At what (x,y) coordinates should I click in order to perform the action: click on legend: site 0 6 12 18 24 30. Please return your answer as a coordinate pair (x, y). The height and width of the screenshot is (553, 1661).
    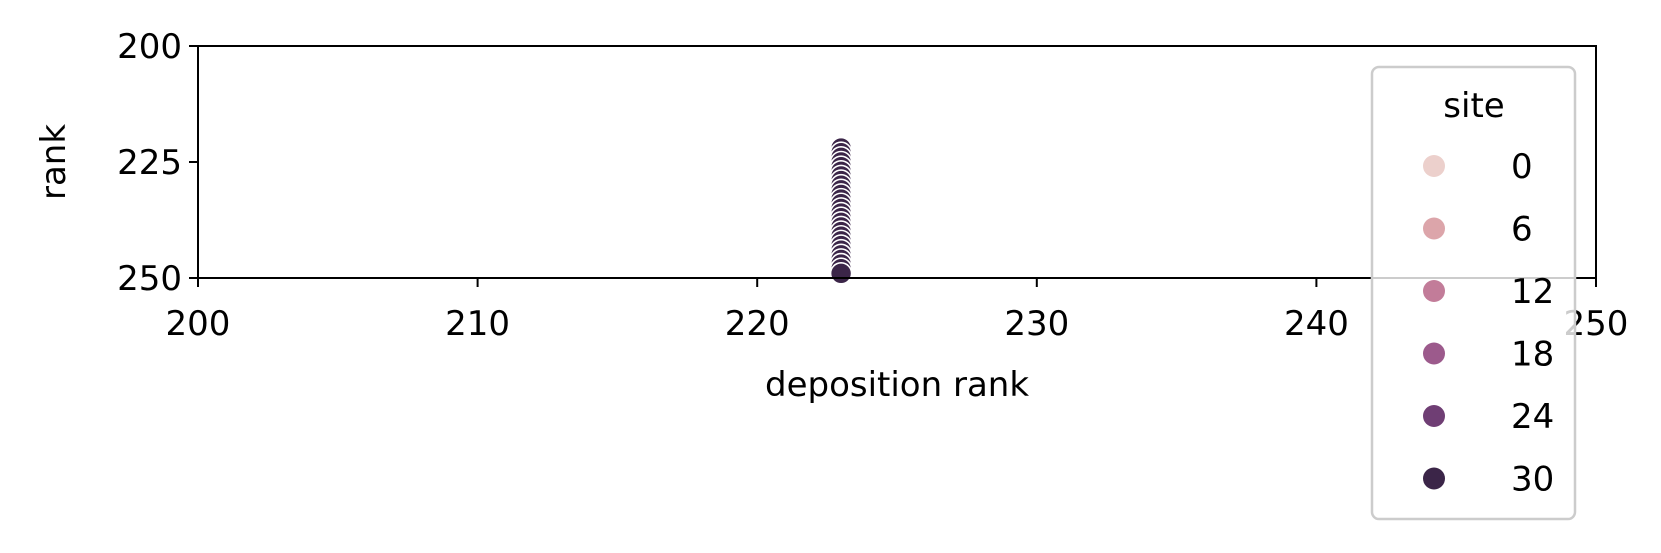
    Looking at the image, I should click on (1473, 293).